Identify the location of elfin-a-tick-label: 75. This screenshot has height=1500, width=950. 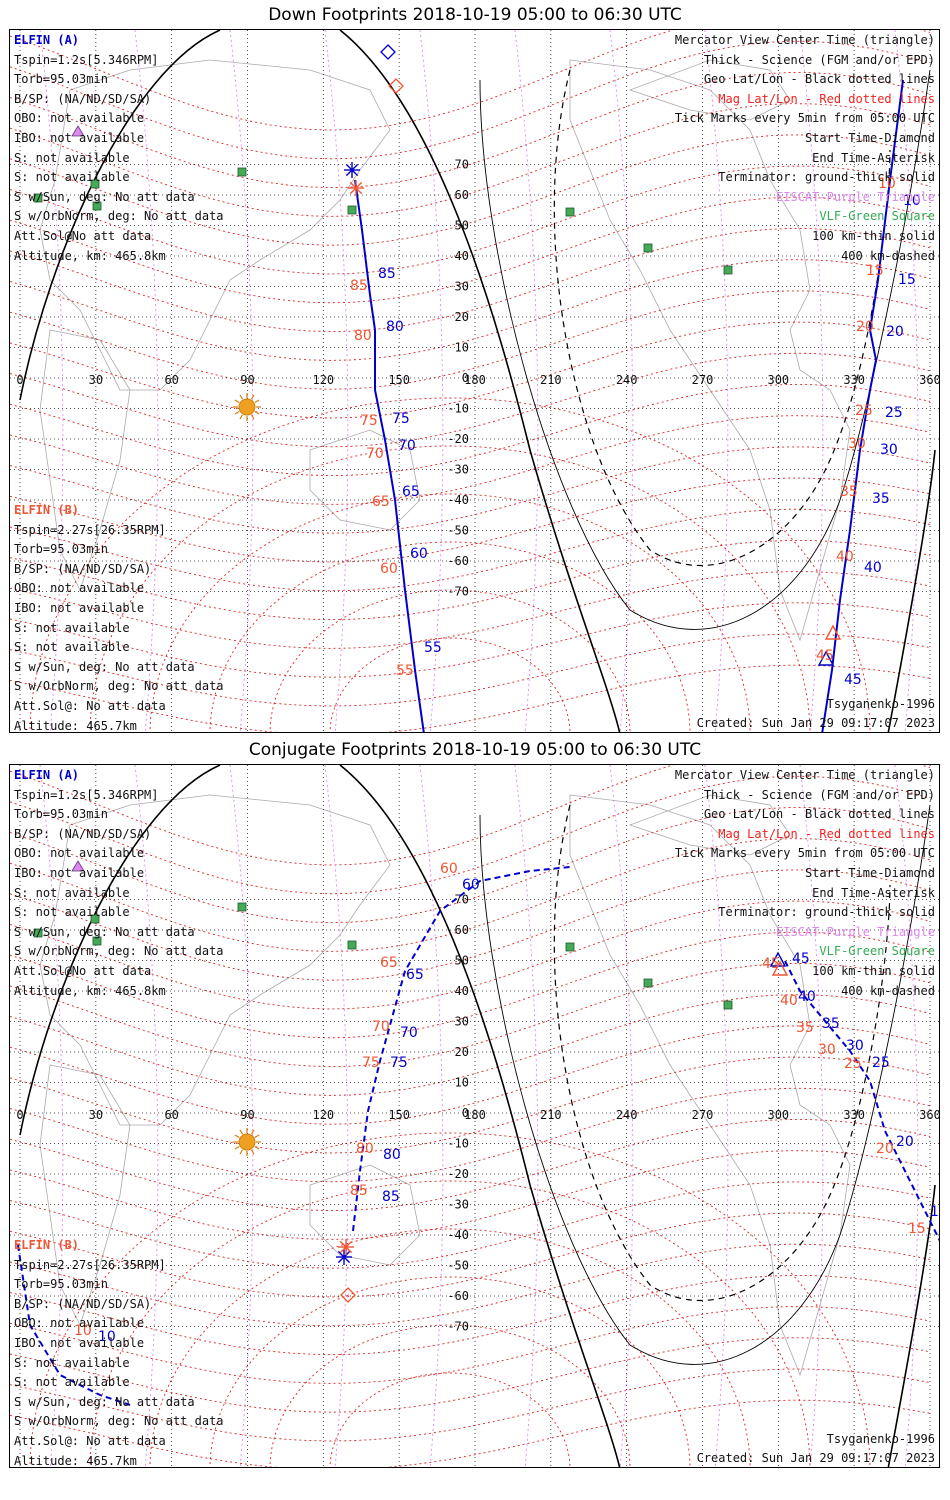
(401, 419).